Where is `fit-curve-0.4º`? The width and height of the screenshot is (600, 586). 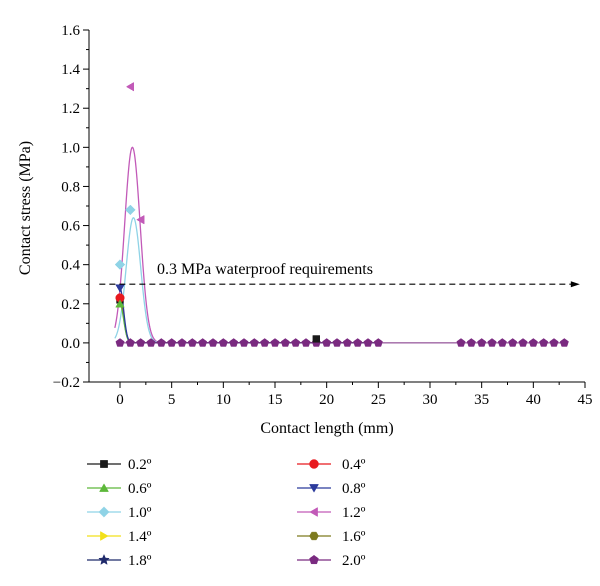
fit-curve-0.4º is located at coordinates (249, 320).